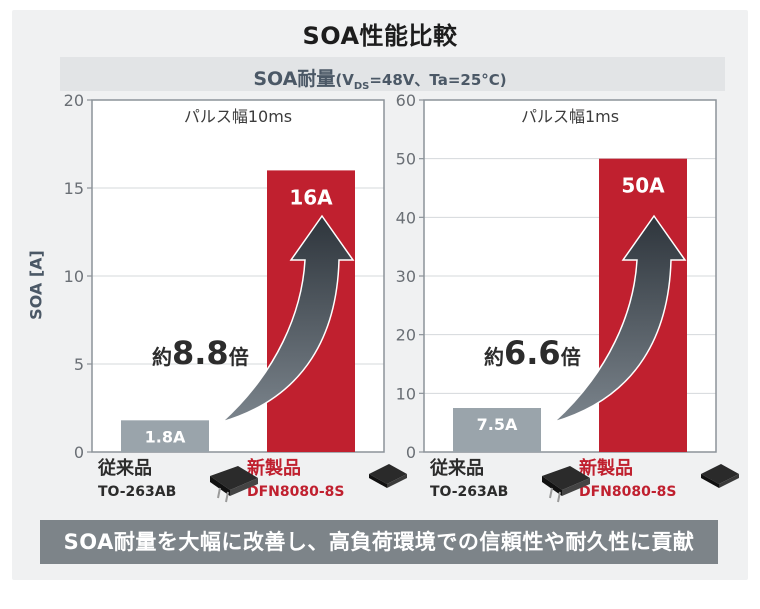 This screenshot has width=760, height=609. Describe the element at coordinates (380, 36) in the screenshot. I see `chart-title: SOA性能比較` at that location.